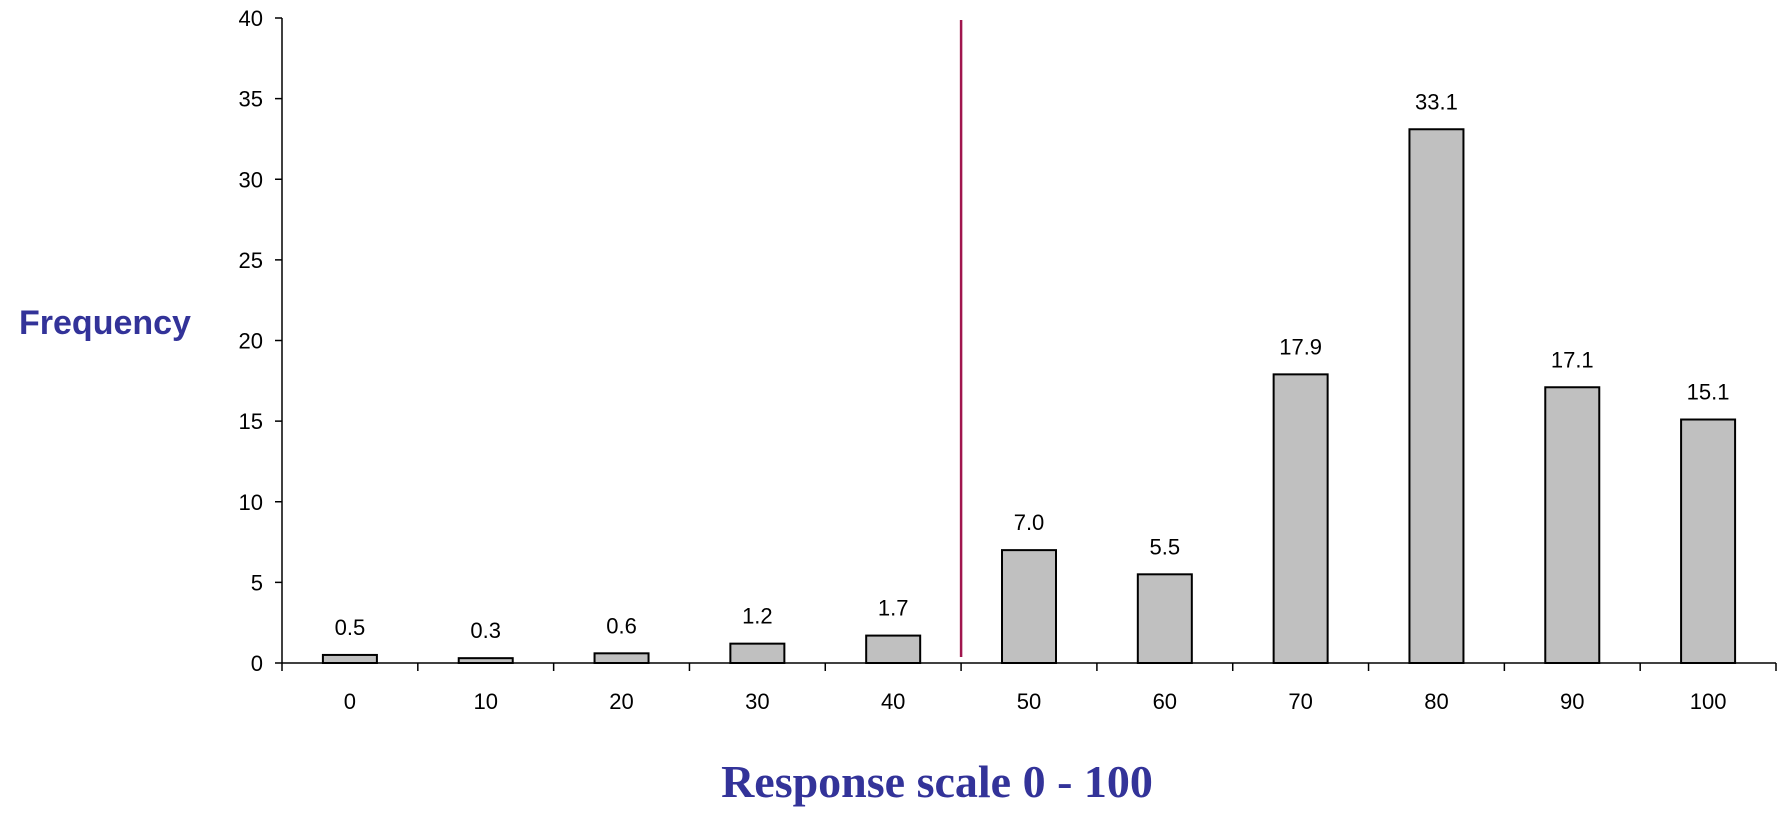  What do you see at coordinates (1165, 546) in the screenshot?
I see `data-label-60: 5.5` at bounding box center [1165, 546].